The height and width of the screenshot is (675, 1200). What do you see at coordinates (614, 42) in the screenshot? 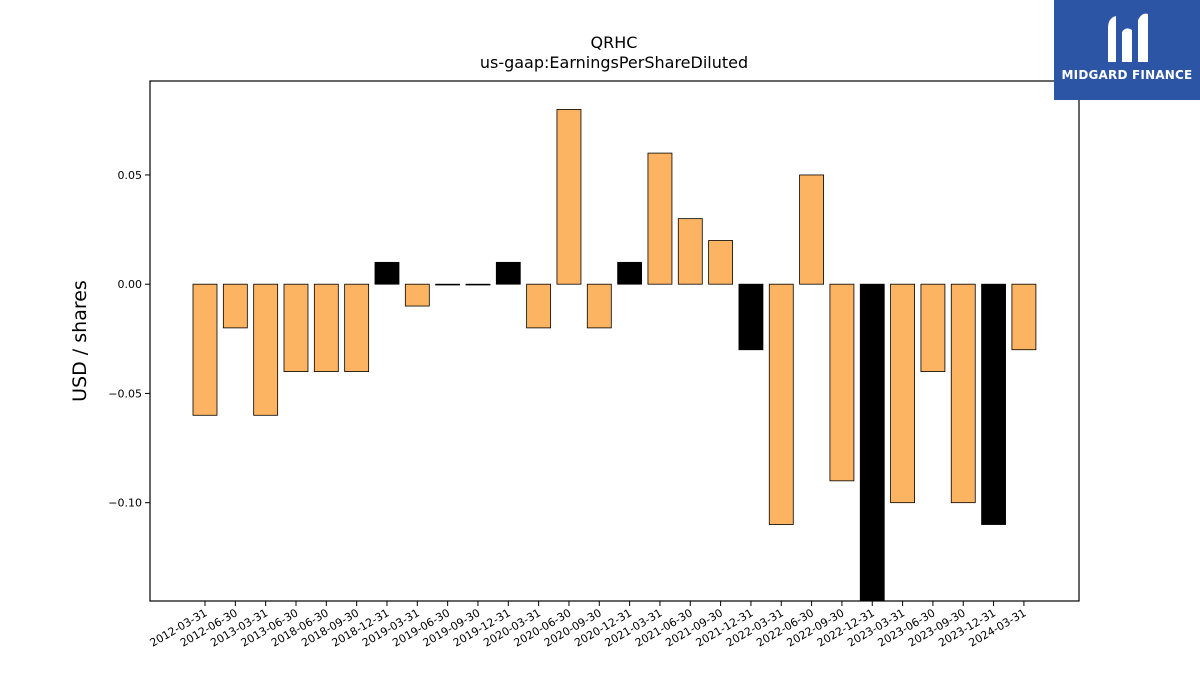
I see `chart-title: QRHC` at bounding box center [614, 42].